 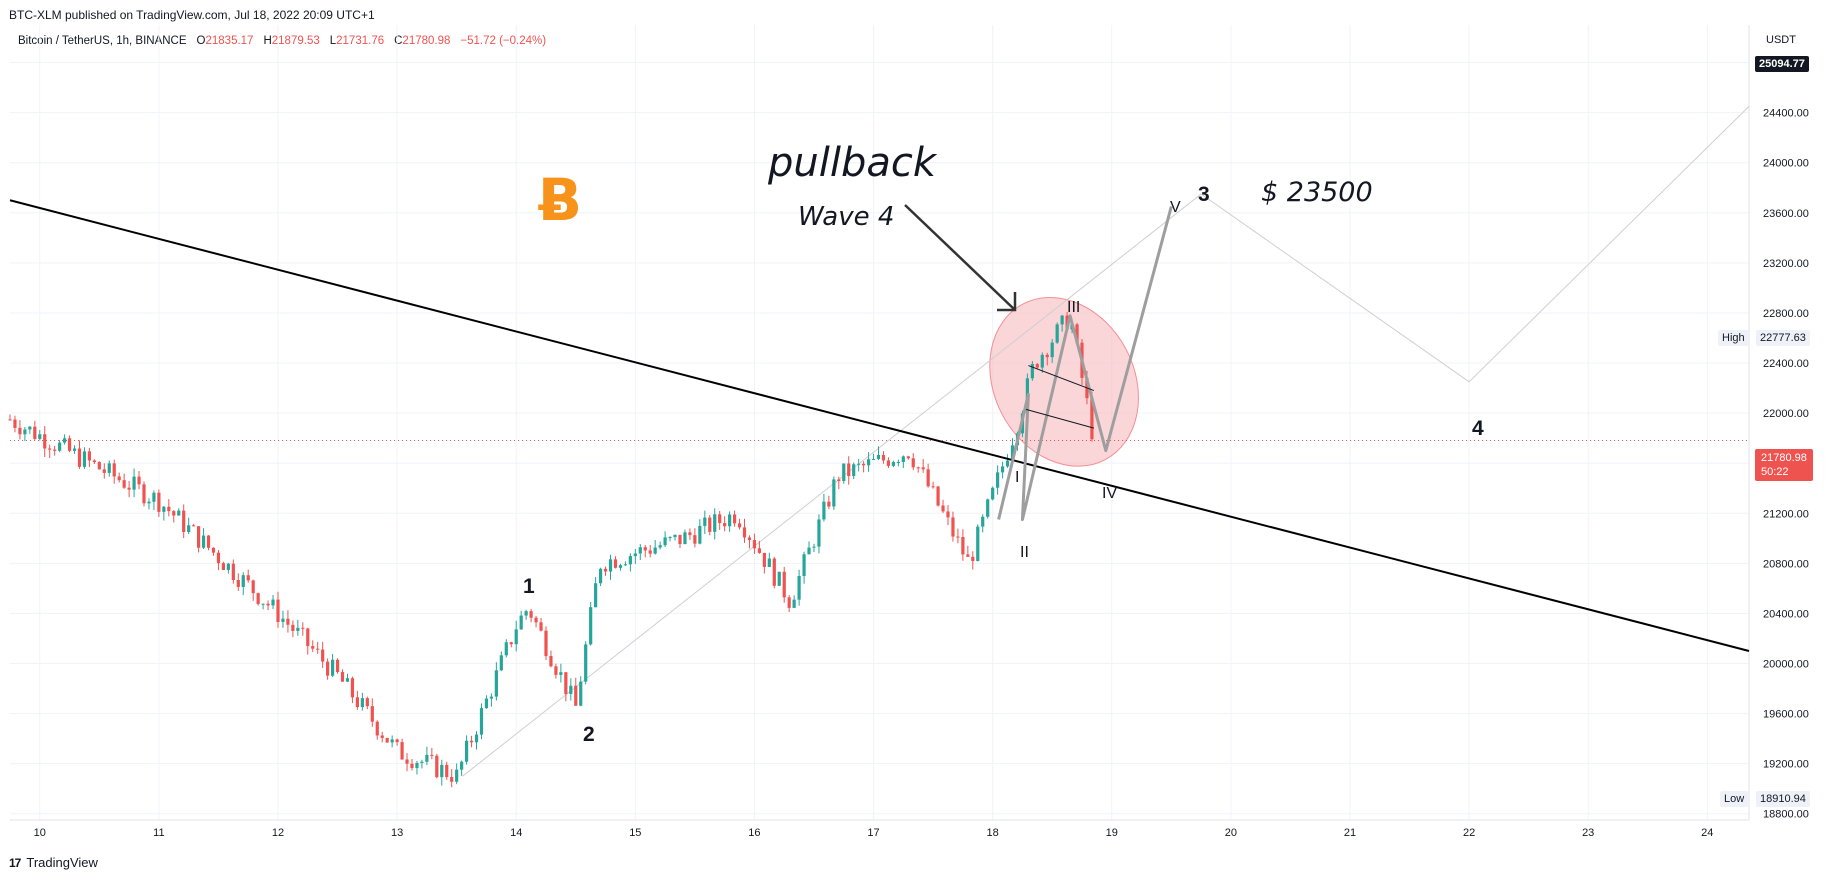 What do you see at coordinates (53, 862) in the screenshot?
I see `footer: 17 TradingView` at bounding box center [53, 862].